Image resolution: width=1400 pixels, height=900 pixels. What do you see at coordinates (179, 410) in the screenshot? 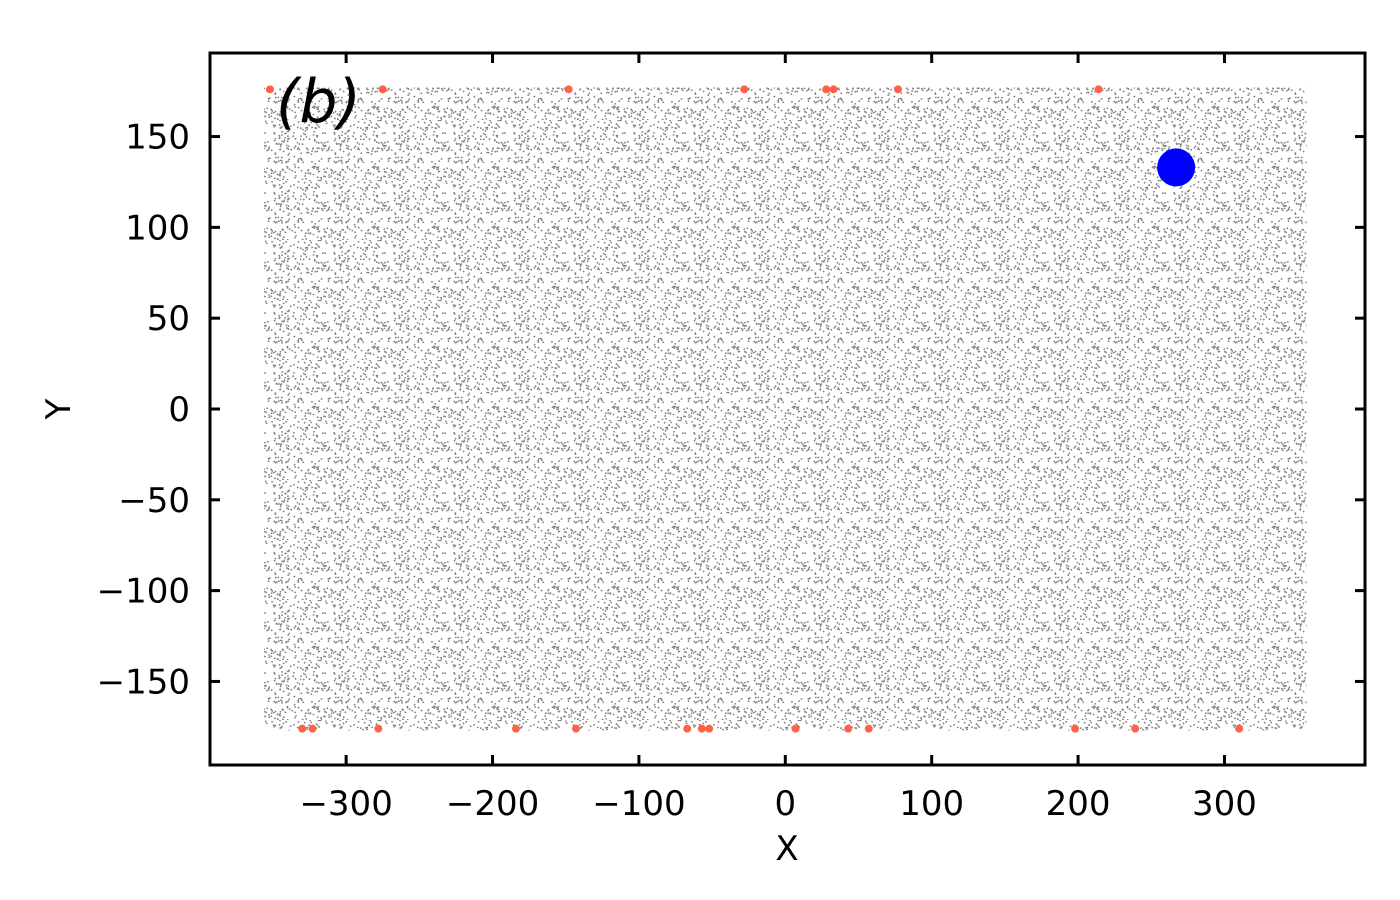
I see `y-tick-label: 0` at bounding box center [179, 410].